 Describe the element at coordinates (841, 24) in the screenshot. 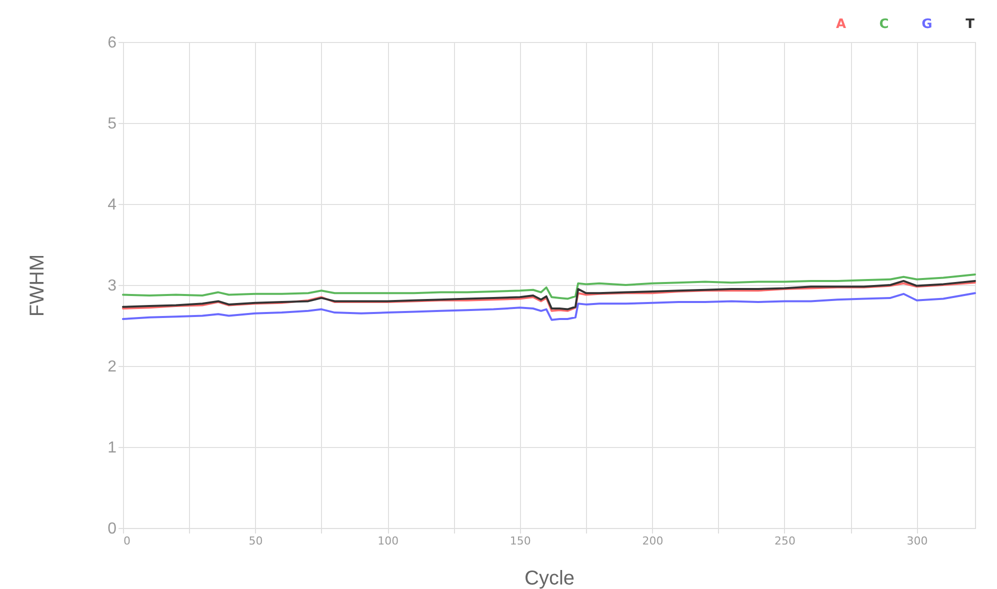

I see `text: A` at that location.